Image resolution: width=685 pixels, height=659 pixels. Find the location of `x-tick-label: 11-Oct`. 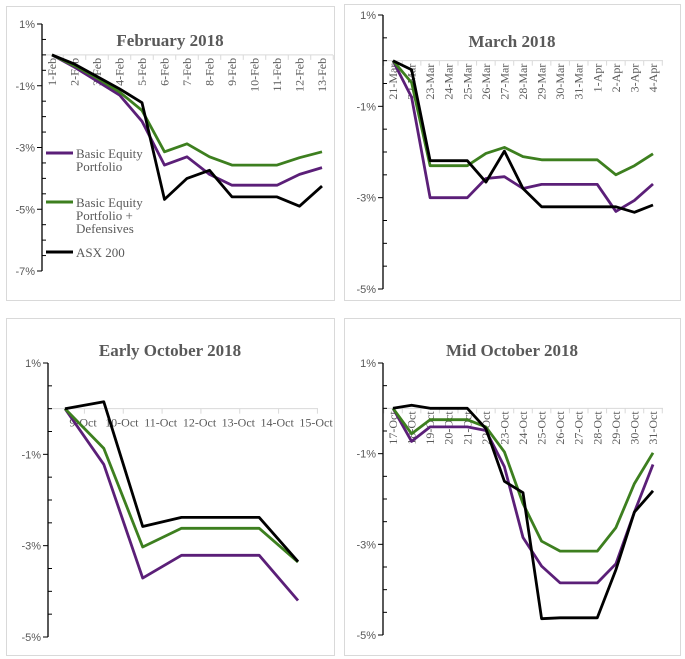

x-tick-label: 11-Oct is located at coordinates (161, 423).